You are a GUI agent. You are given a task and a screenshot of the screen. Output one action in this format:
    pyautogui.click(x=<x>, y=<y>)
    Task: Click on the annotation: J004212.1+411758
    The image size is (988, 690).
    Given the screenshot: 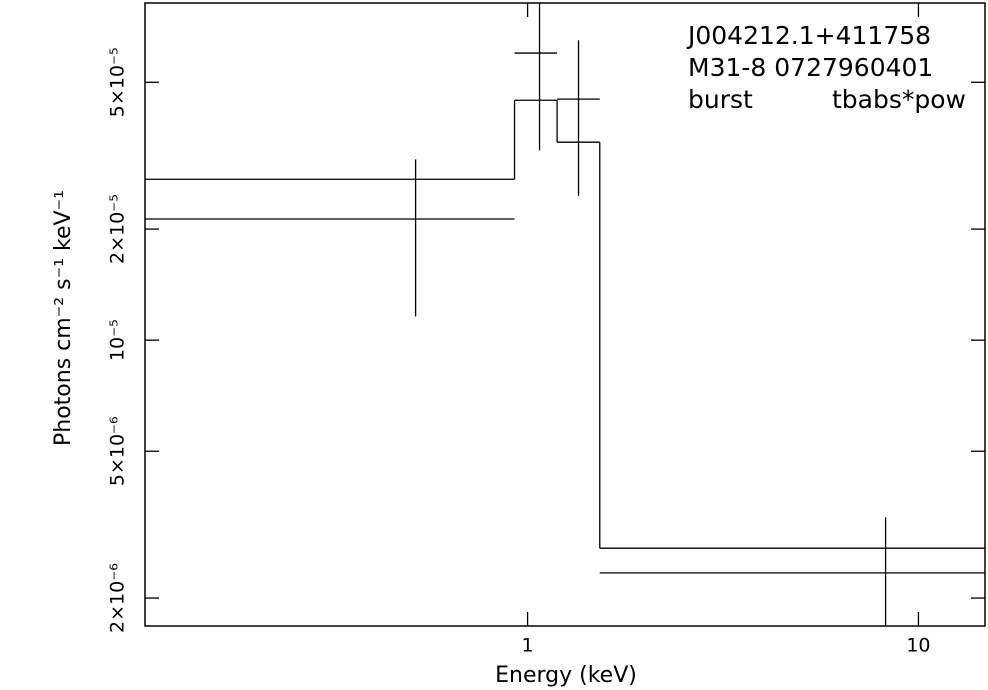 What is the action you would take?
    pyautogui.click(x=808, y=35)
    